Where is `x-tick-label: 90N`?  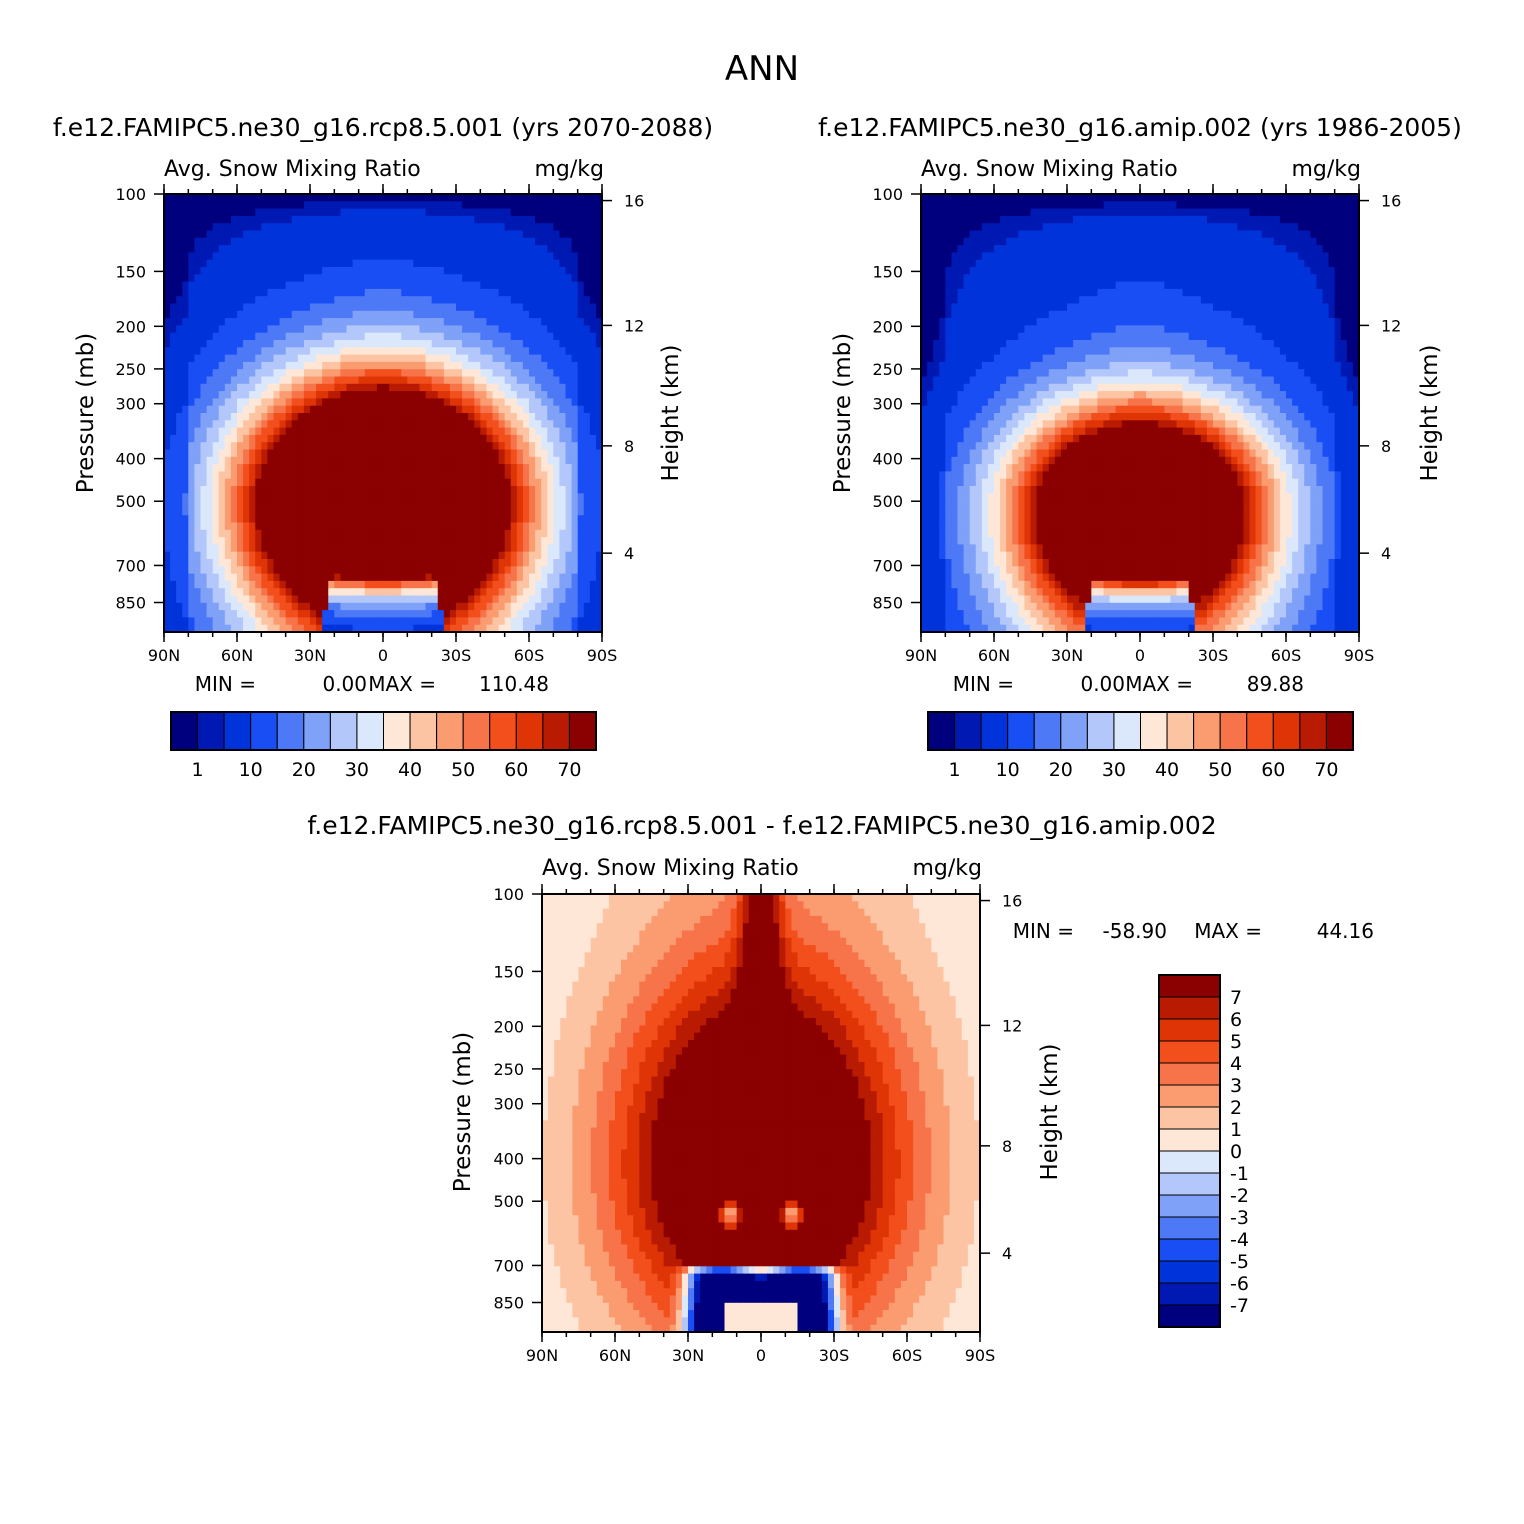 x-tick-label: 90N is located at coordinates (164, 655).